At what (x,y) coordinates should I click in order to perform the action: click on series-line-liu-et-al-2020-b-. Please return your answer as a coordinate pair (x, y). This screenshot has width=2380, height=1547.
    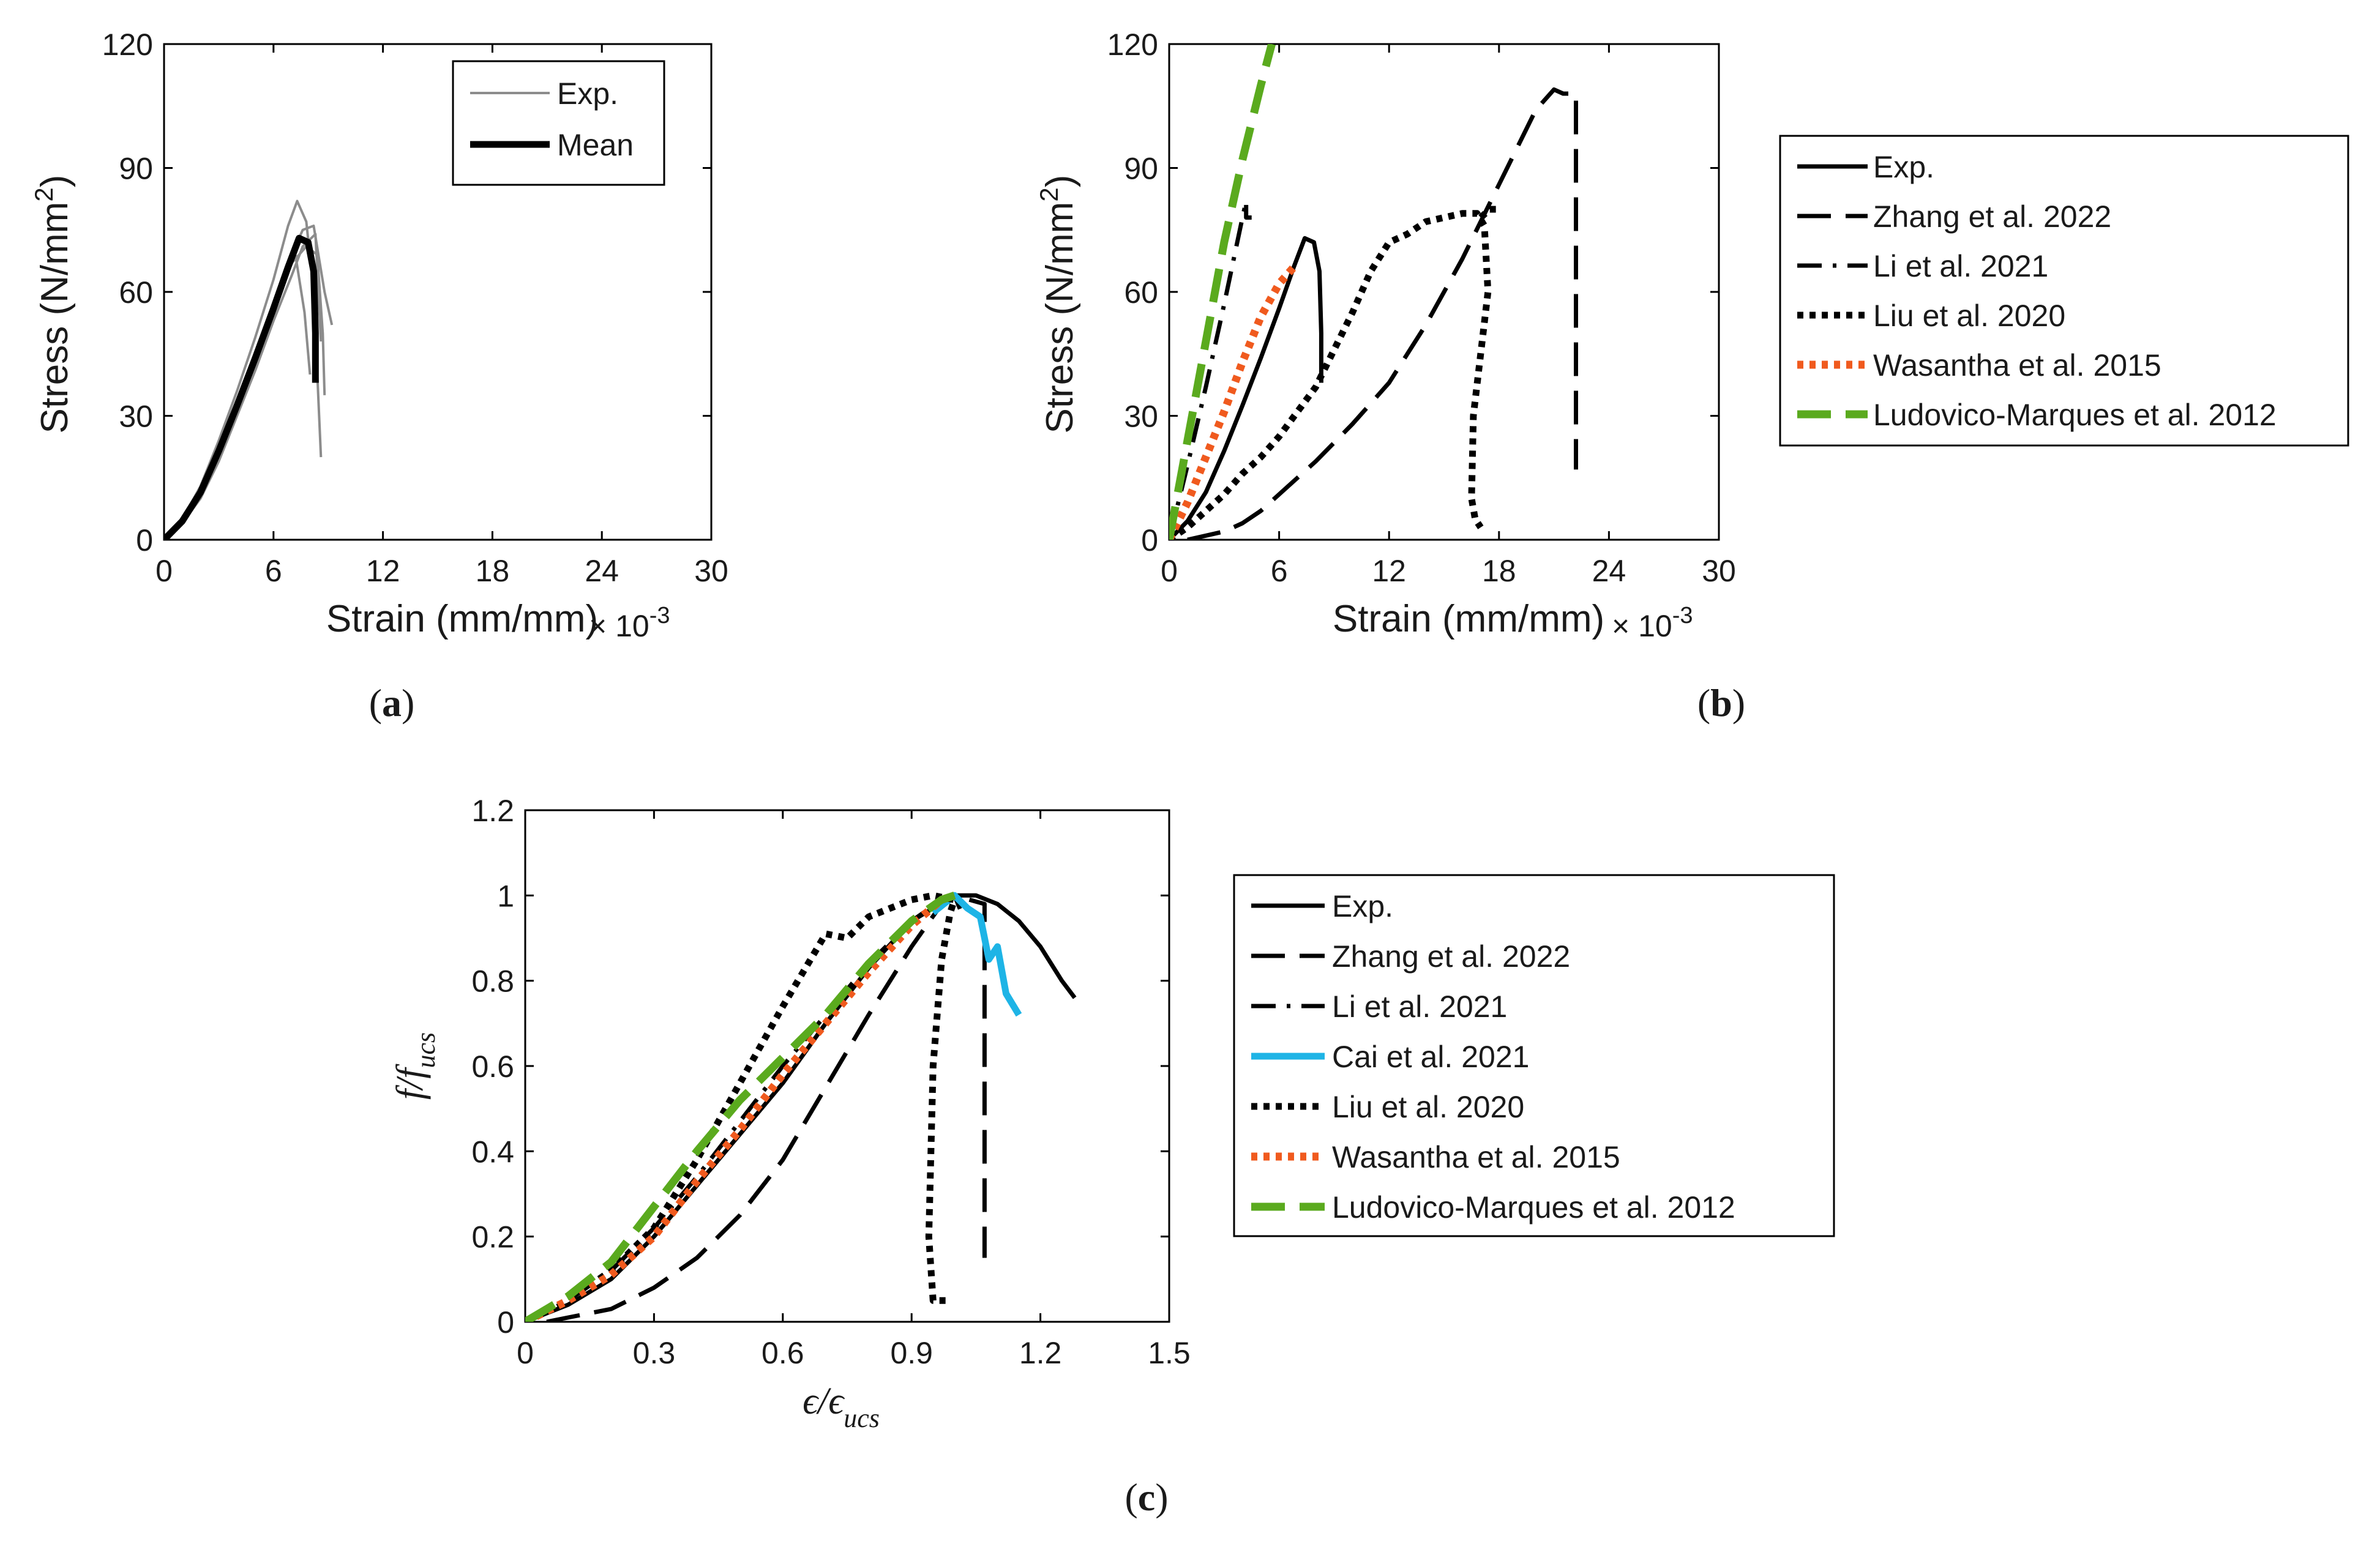
    Looking at the image, I should click on (1489, 213).